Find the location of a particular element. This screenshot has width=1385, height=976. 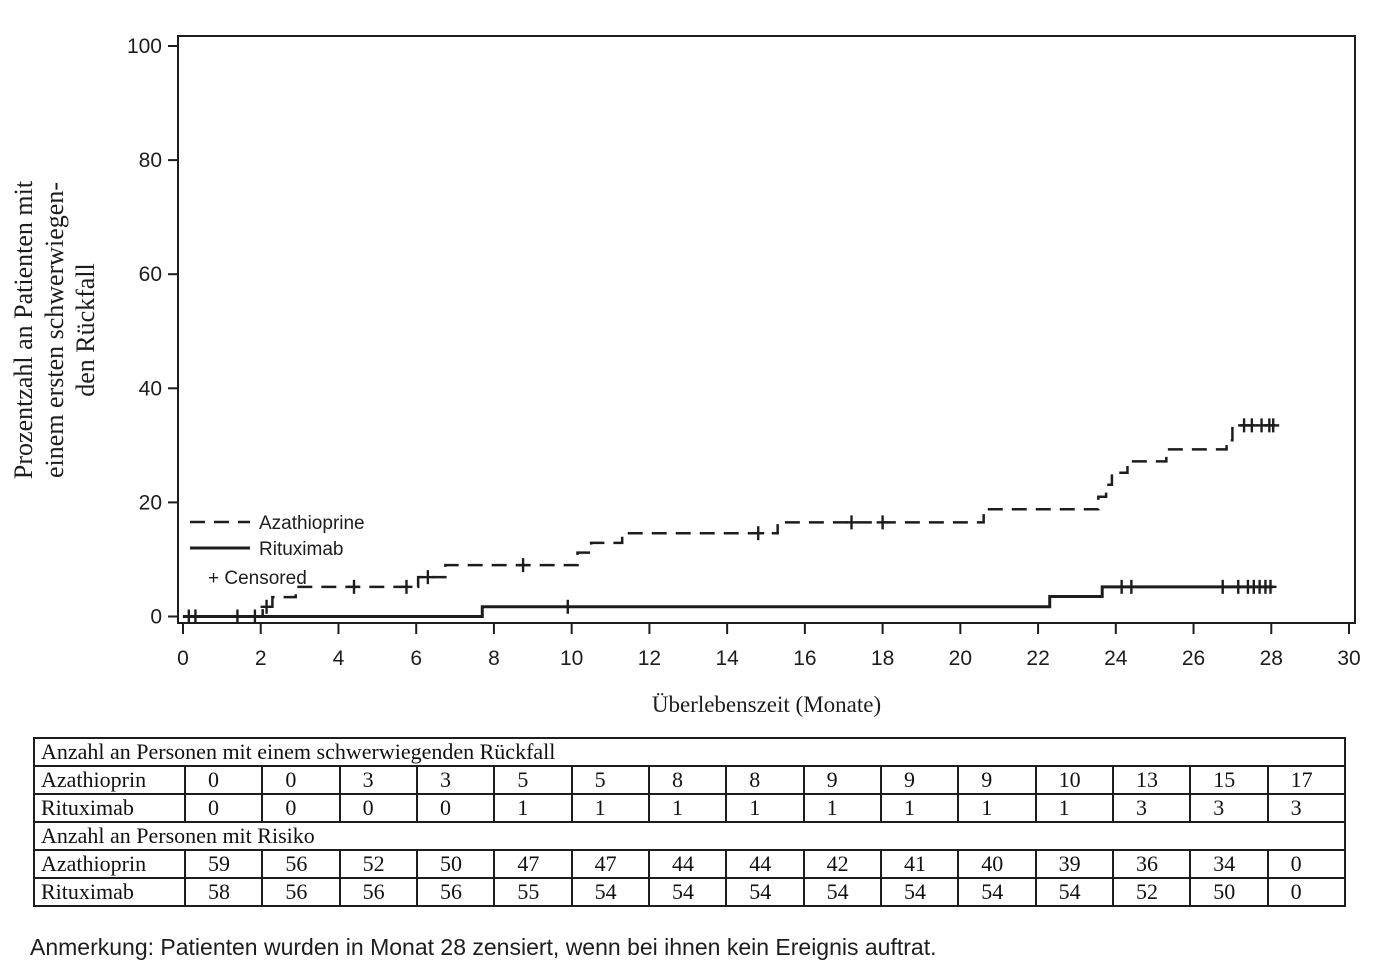

x-tick-label: 0 is located at coordinates (183, 658).